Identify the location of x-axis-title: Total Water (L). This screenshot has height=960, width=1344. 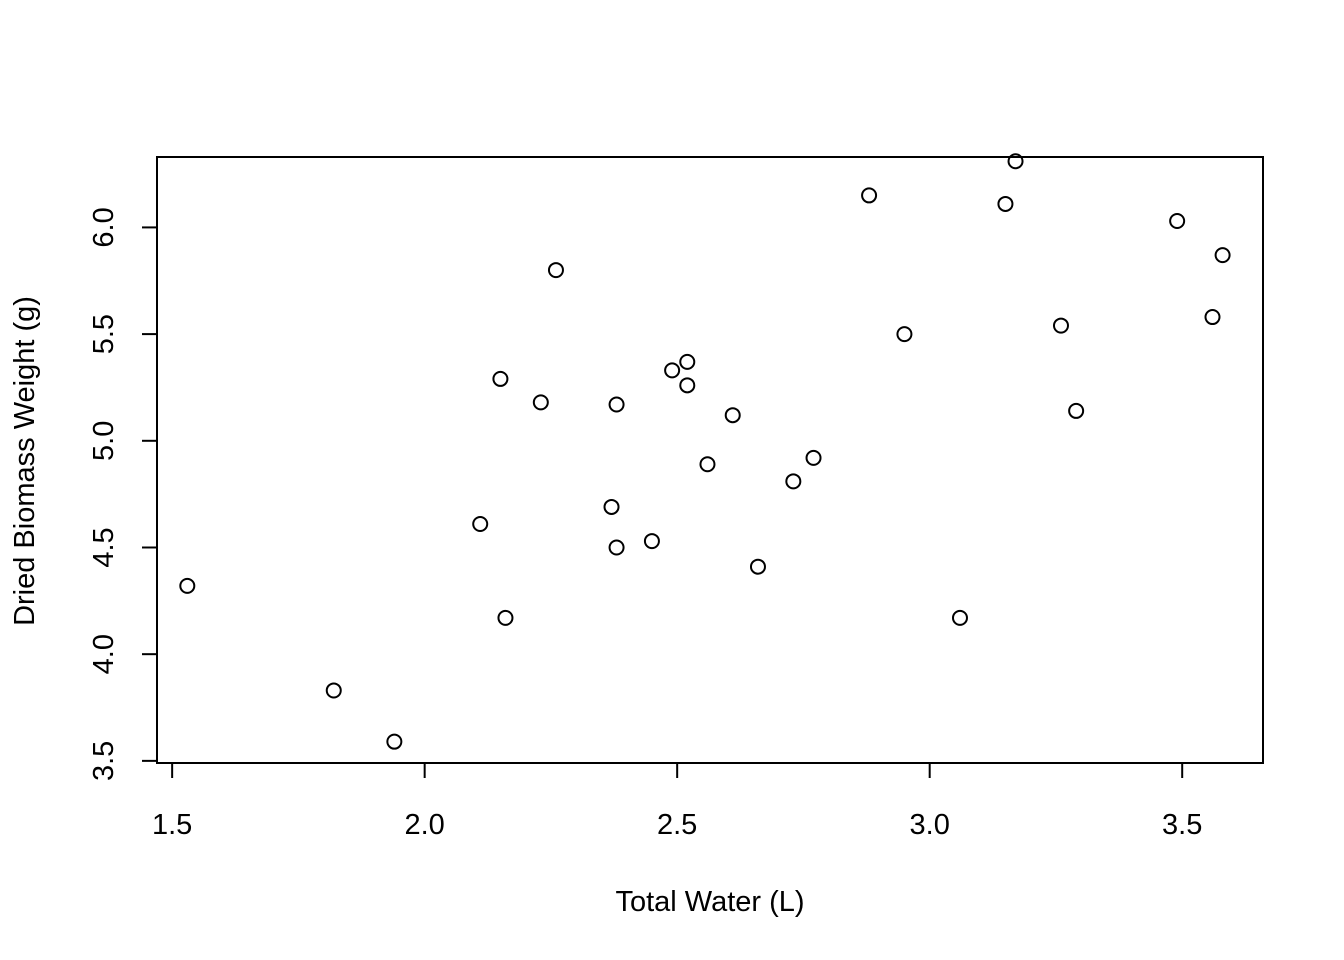
(709, 902).